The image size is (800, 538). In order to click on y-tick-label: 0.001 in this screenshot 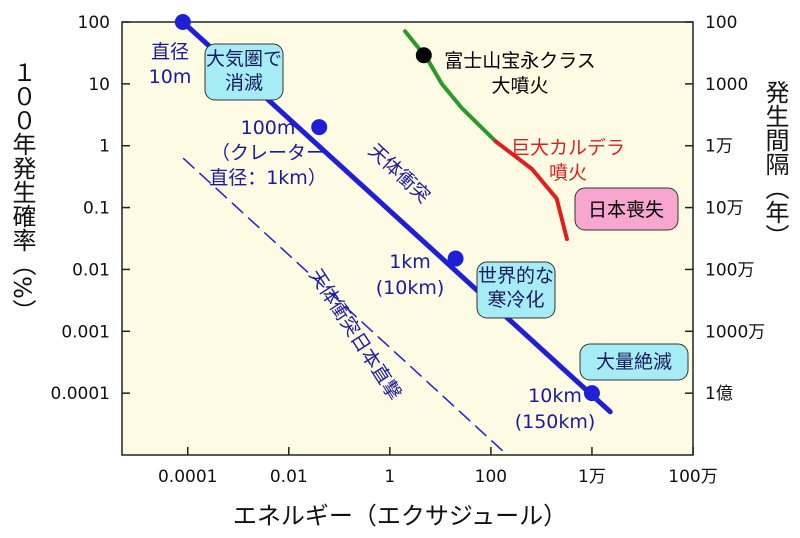, I will do `click(85, 332)`.